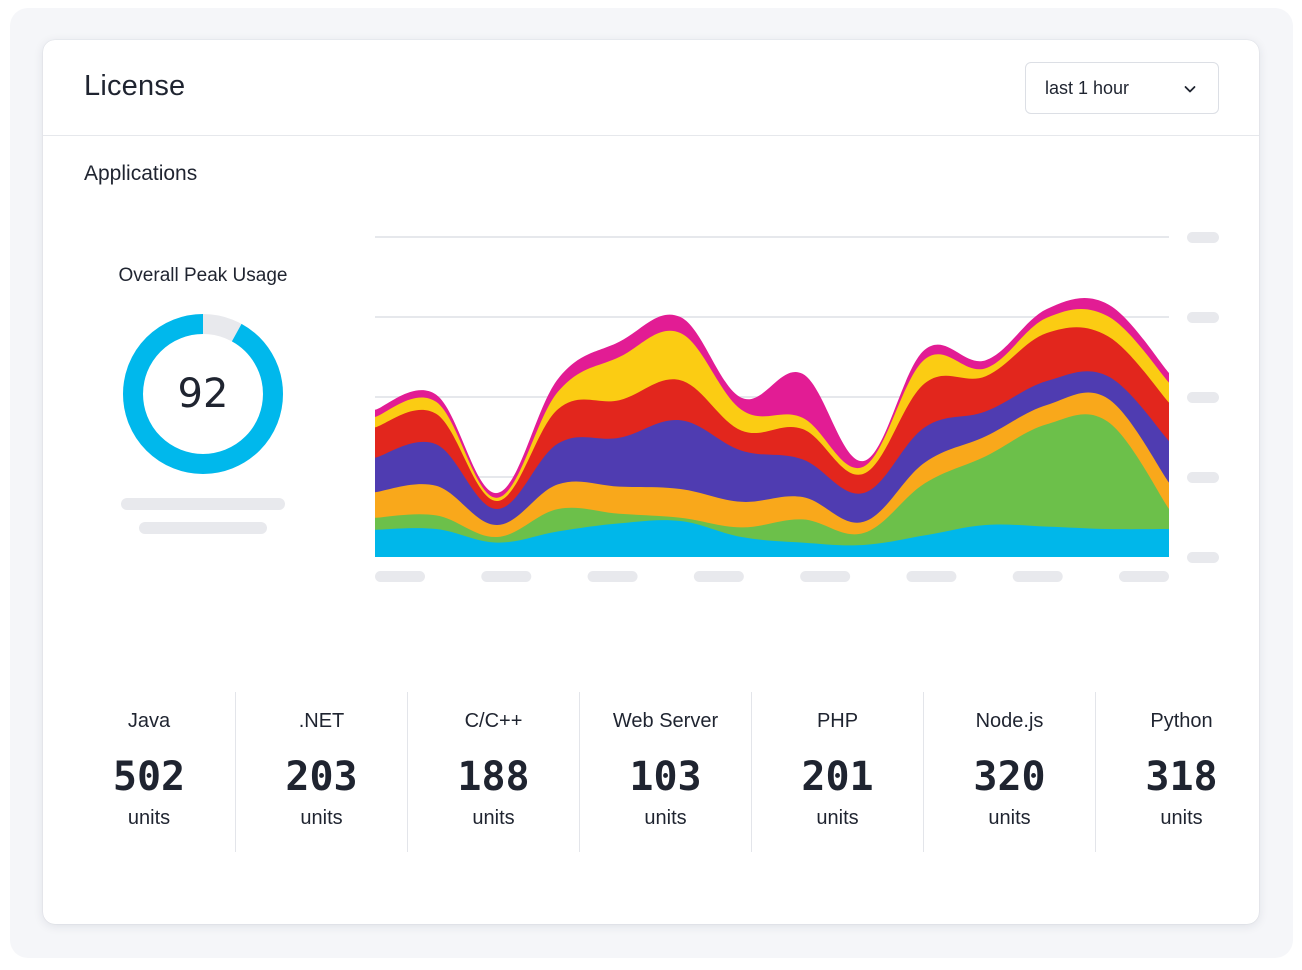 This screenshot has height=970, width=1302. Describe the element at coordinates (1190, 89) in the screenshot. I see `chevron-down-icon` at that location.